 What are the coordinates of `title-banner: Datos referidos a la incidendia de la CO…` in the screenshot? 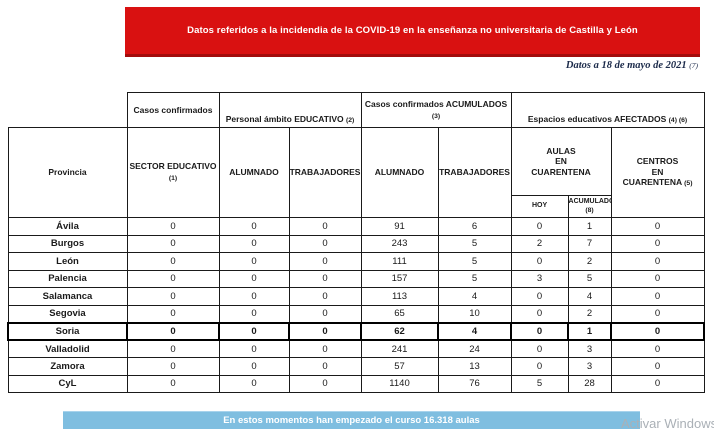 It's located at (412, 32).